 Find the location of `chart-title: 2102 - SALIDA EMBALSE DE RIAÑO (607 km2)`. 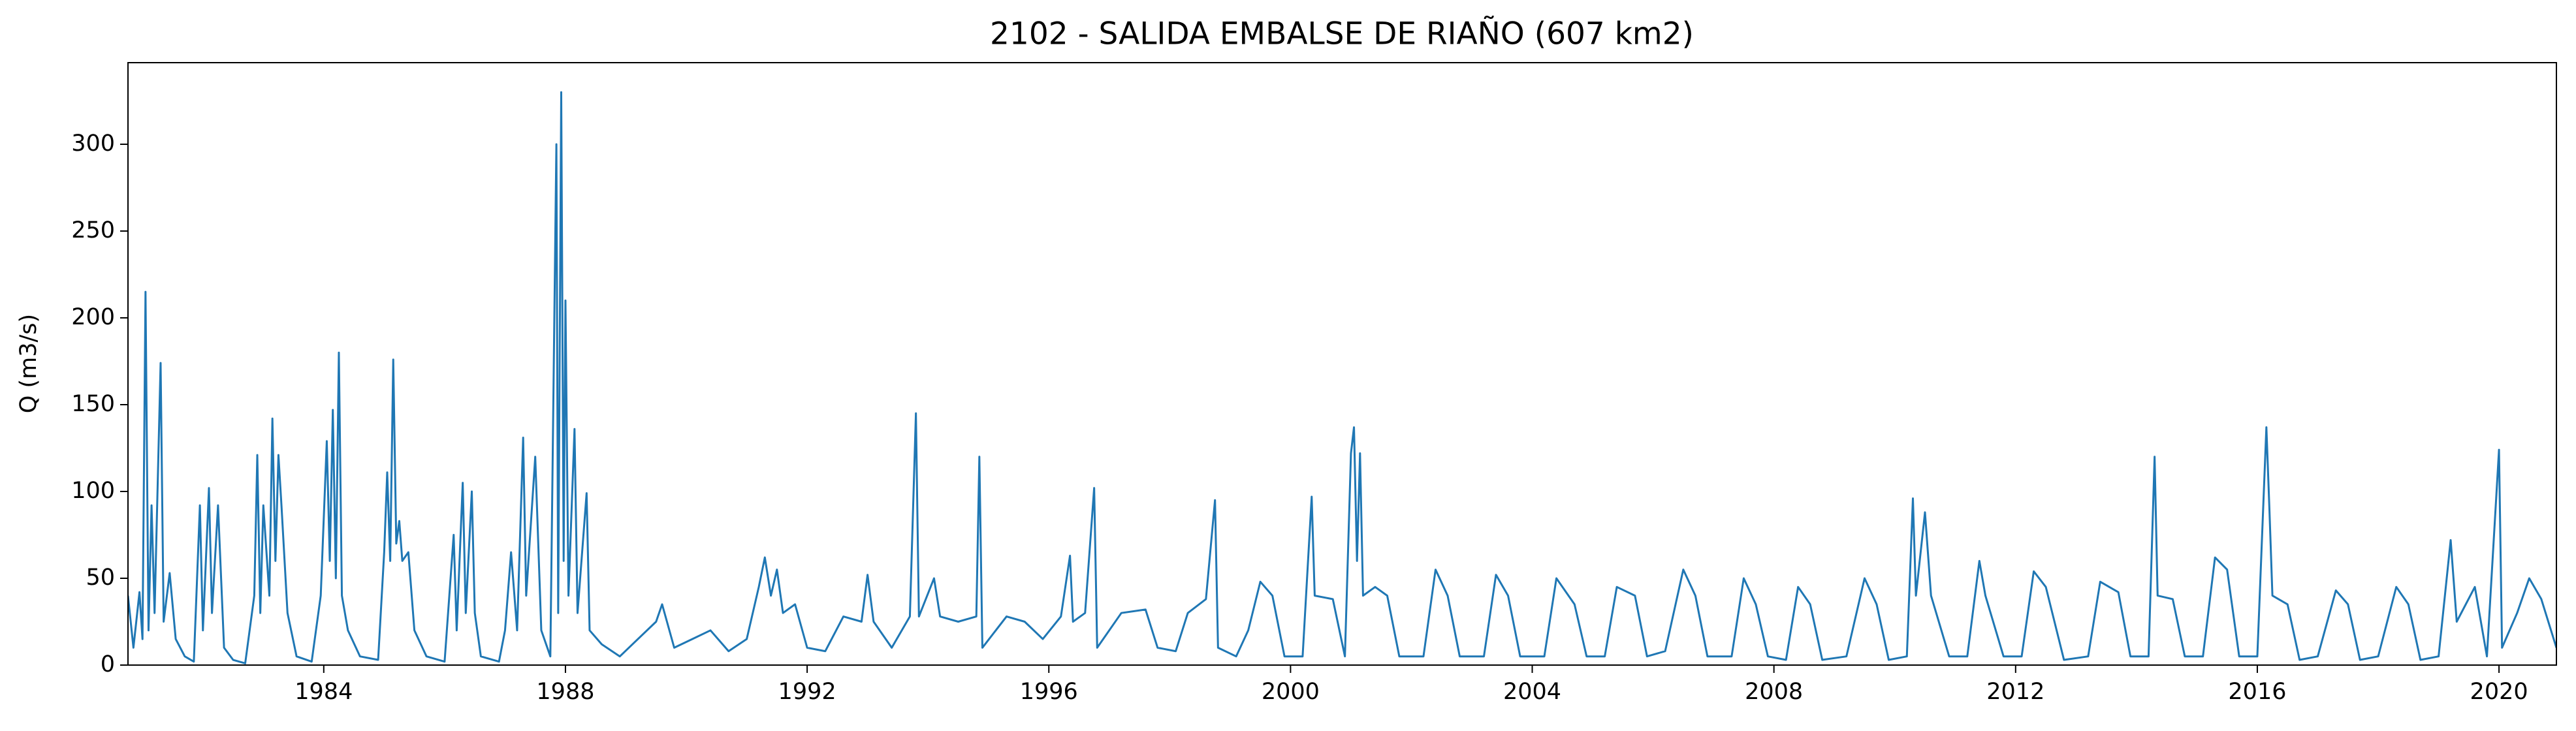

chart-title: 2102 - SALIDA EMBALSE DE RIAÑO (607 km2) is located at coordinates (1342, 34).